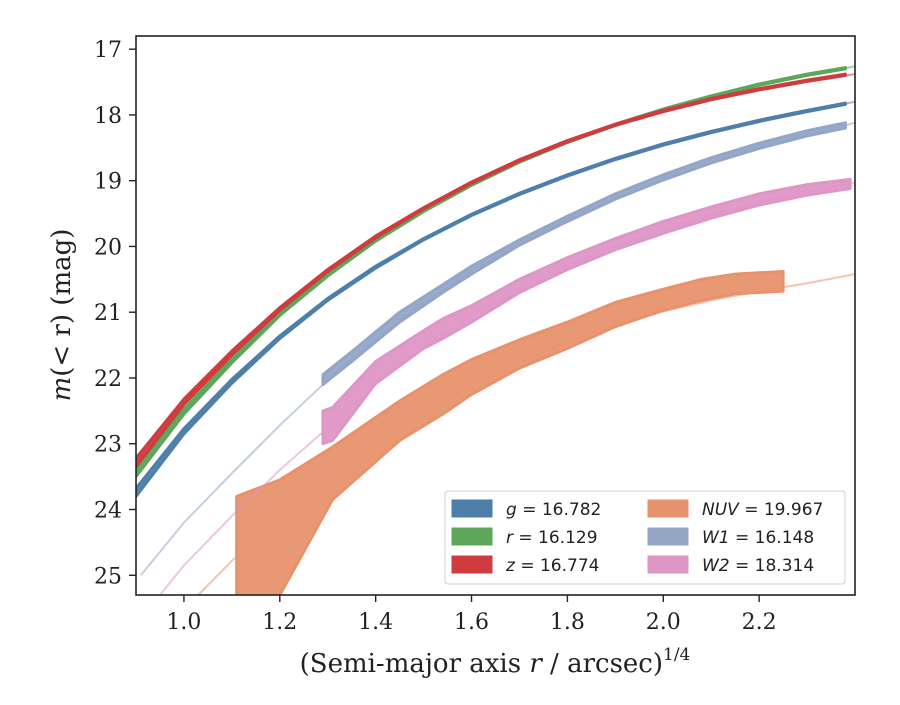 This screenshot has width=900, height=705. I want to click on y-tick-label: 18, so click(108, 116).